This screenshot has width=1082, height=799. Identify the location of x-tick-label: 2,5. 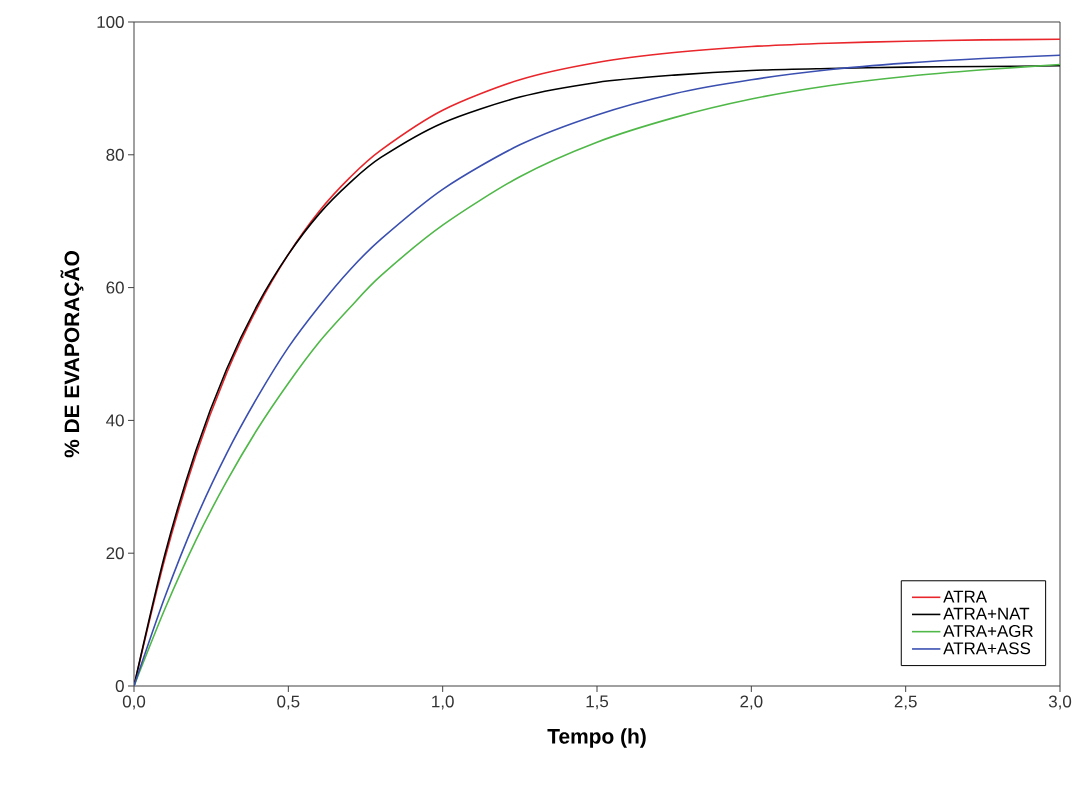
(905, 702).